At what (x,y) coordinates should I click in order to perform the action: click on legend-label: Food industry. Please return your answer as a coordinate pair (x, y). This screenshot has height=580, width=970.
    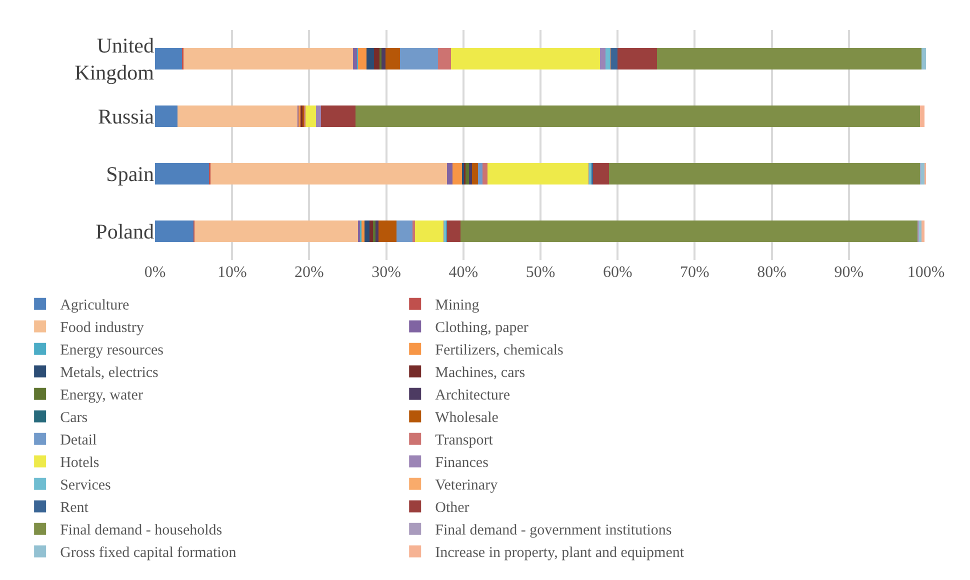
    Looking at the image, I should click on (102, 328).